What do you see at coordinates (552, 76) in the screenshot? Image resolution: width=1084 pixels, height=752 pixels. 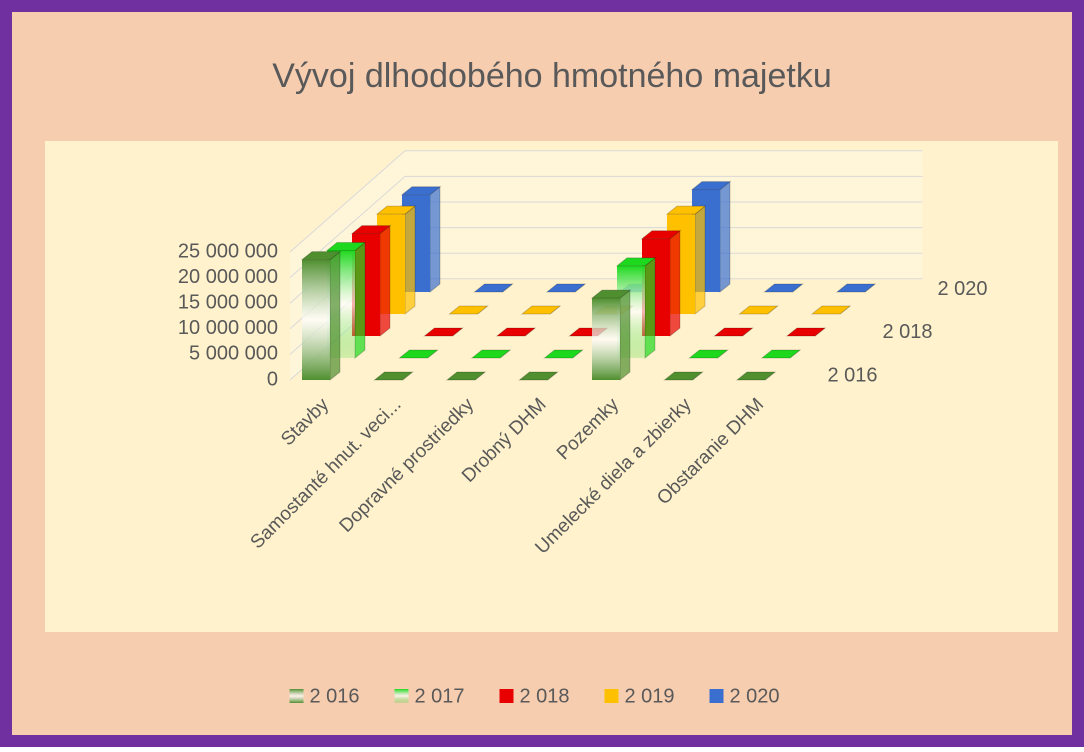 I see `chart-title: Vývoj dlhodobého hmotného majetku` at bounding box center [552, 76].